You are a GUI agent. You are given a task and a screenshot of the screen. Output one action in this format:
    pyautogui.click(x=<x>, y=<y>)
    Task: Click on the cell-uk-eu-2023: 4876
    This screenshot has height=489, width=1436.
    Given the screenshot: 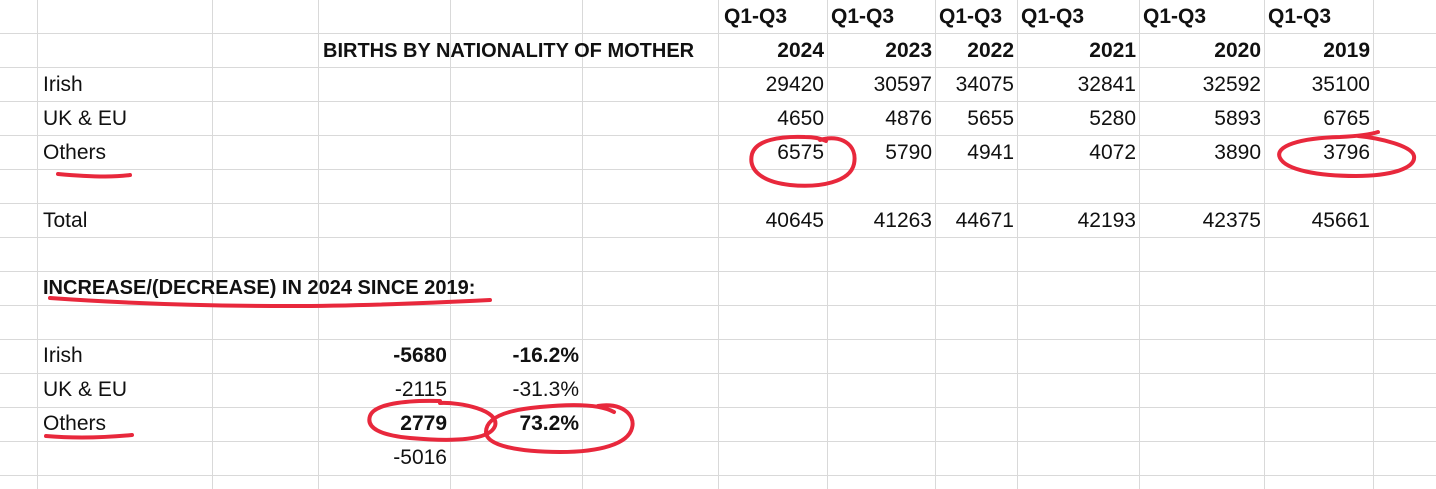 What is the action you would take?
    pyautogui.click(x=908, y=118)
    